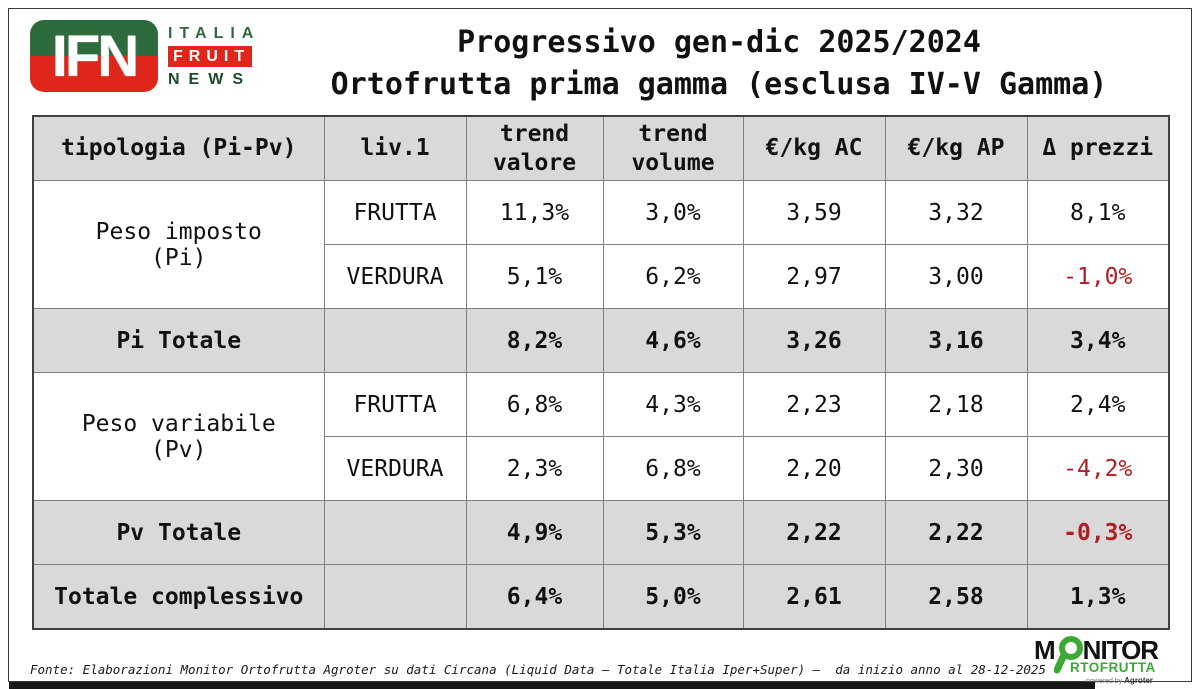 The height and width of the screenshot is (689, 1200). What do you see at coordinates (719, 42) in the screenshot?
I see `title-line-1: Progressivo gen-dic 2025/2024` at bounding box center [719, 42].